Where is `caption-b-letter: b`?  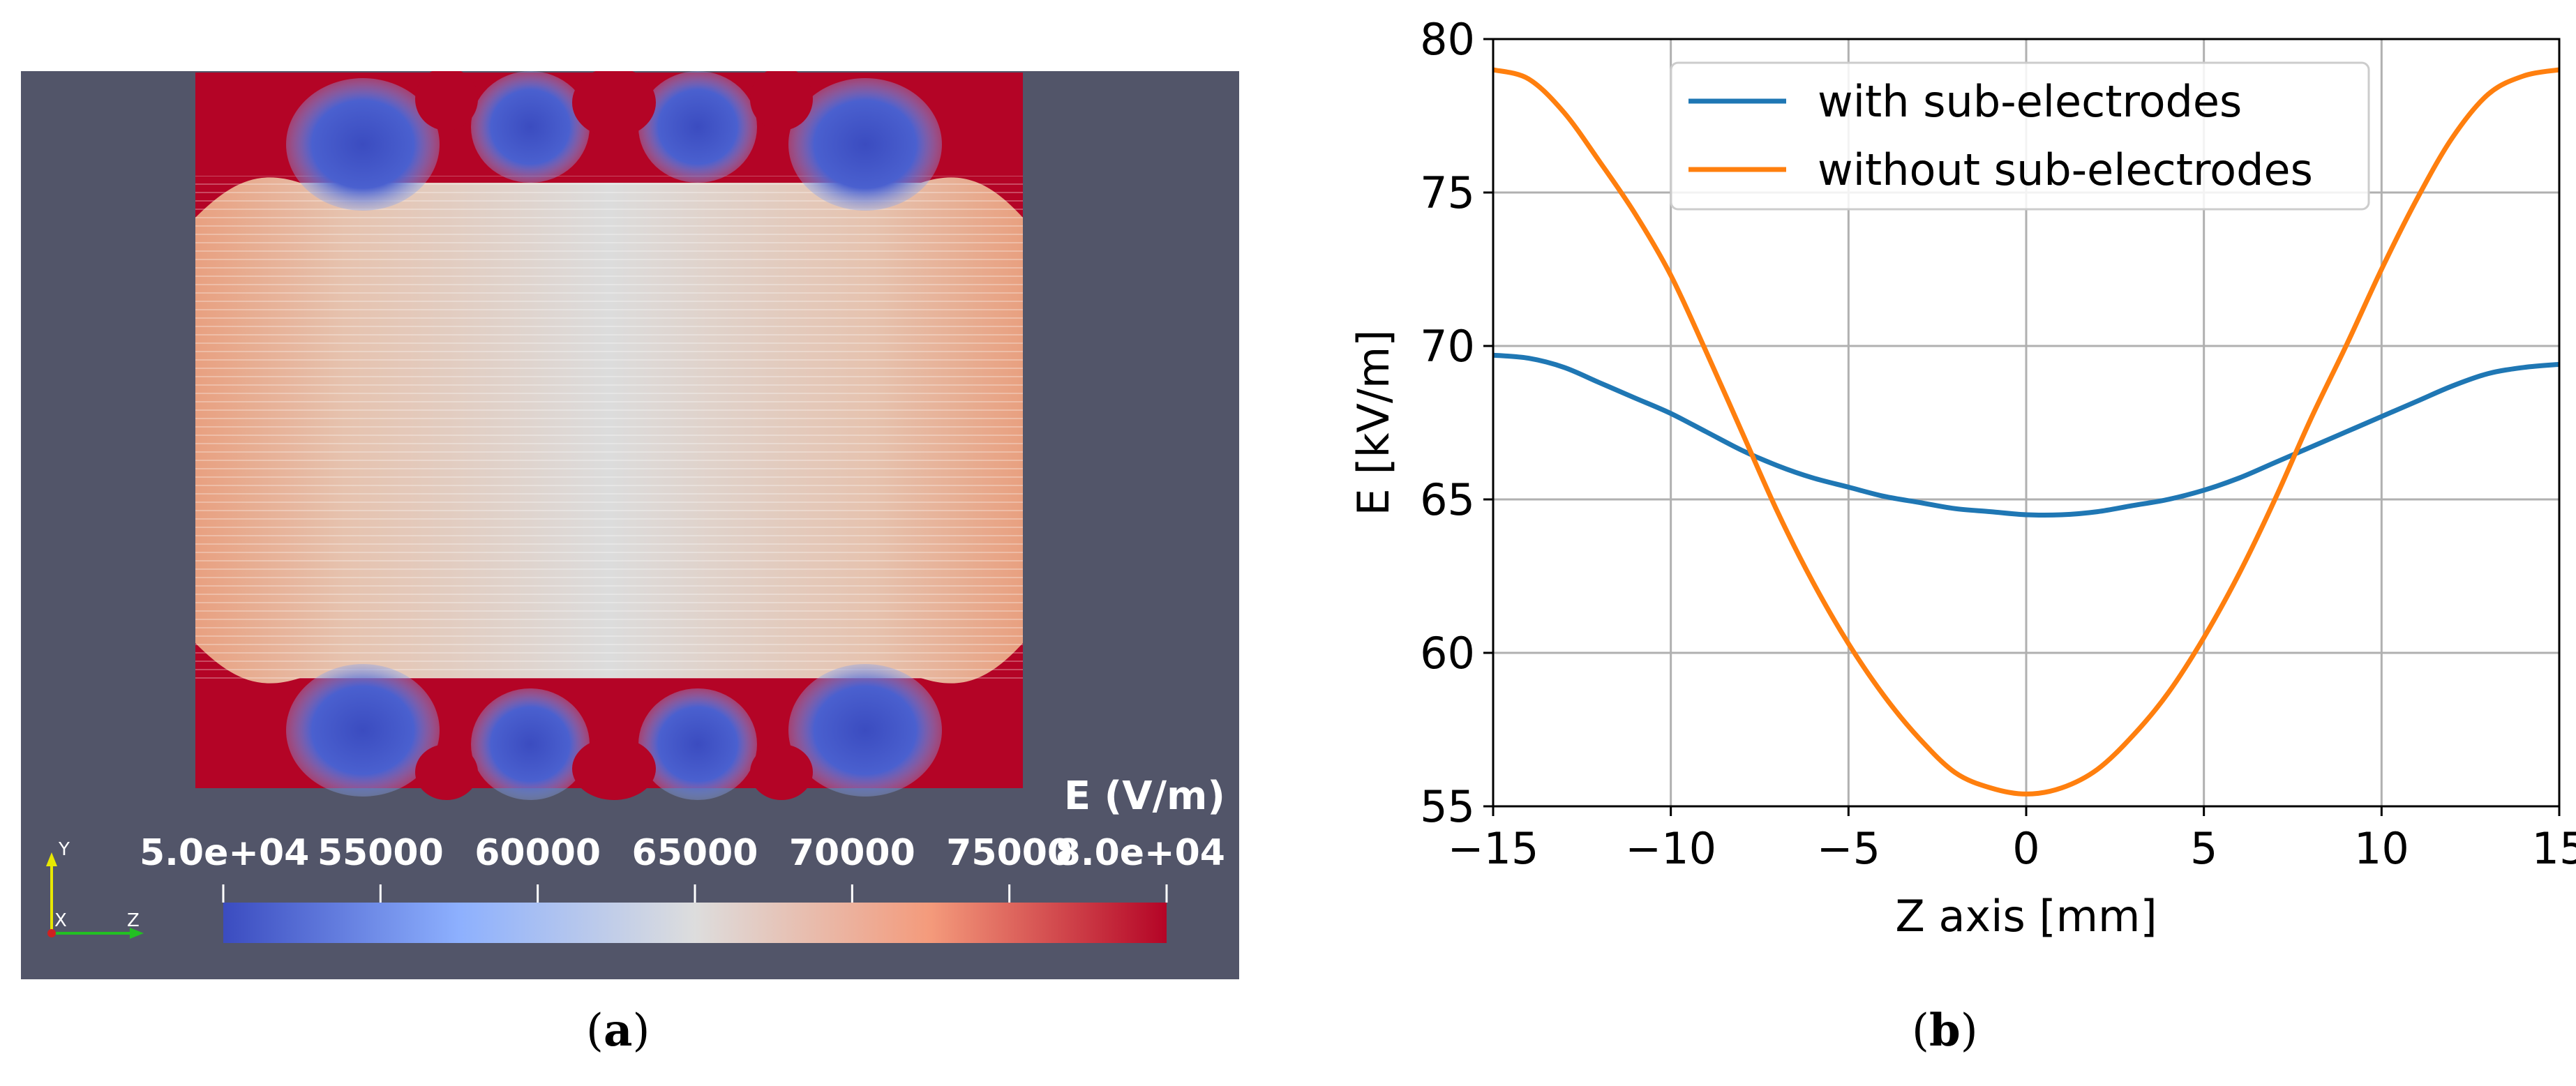 caption-b-letter: b is located at coordinates (1945, 1030).